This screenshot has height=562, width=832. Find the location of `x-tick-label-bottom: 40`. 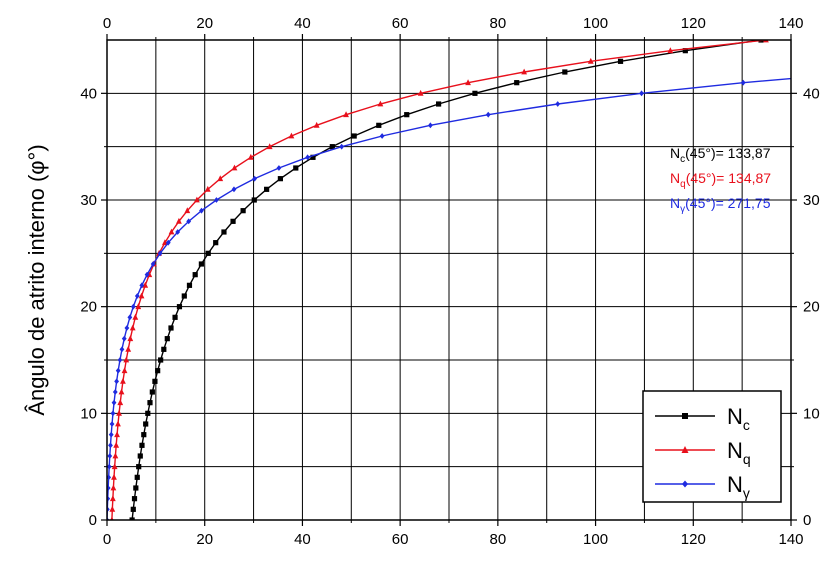

x-tick-label-bottom: 40 is located at coordinates (302, 539).